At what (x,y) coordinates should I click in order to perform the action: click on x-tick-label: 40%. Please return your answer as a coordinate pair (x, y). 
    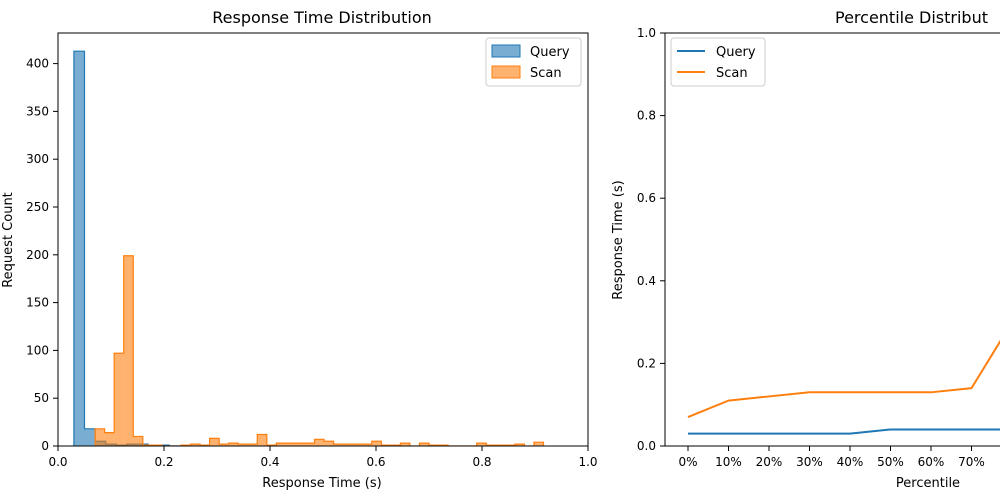
    Looking at the image, I should click on (850, 462).